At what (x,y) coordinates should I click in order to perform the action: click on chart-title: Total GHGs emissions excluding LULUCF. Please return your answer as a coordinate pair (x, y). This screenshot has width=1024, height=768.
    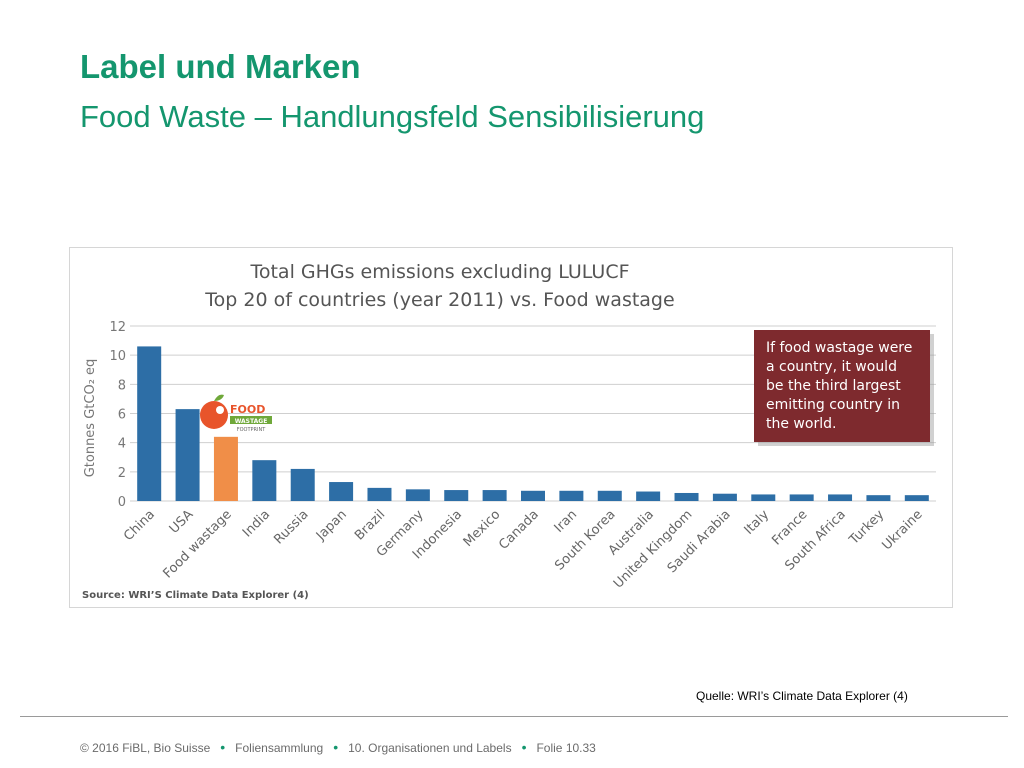
    Looking at the image, I should click on (439, 272).